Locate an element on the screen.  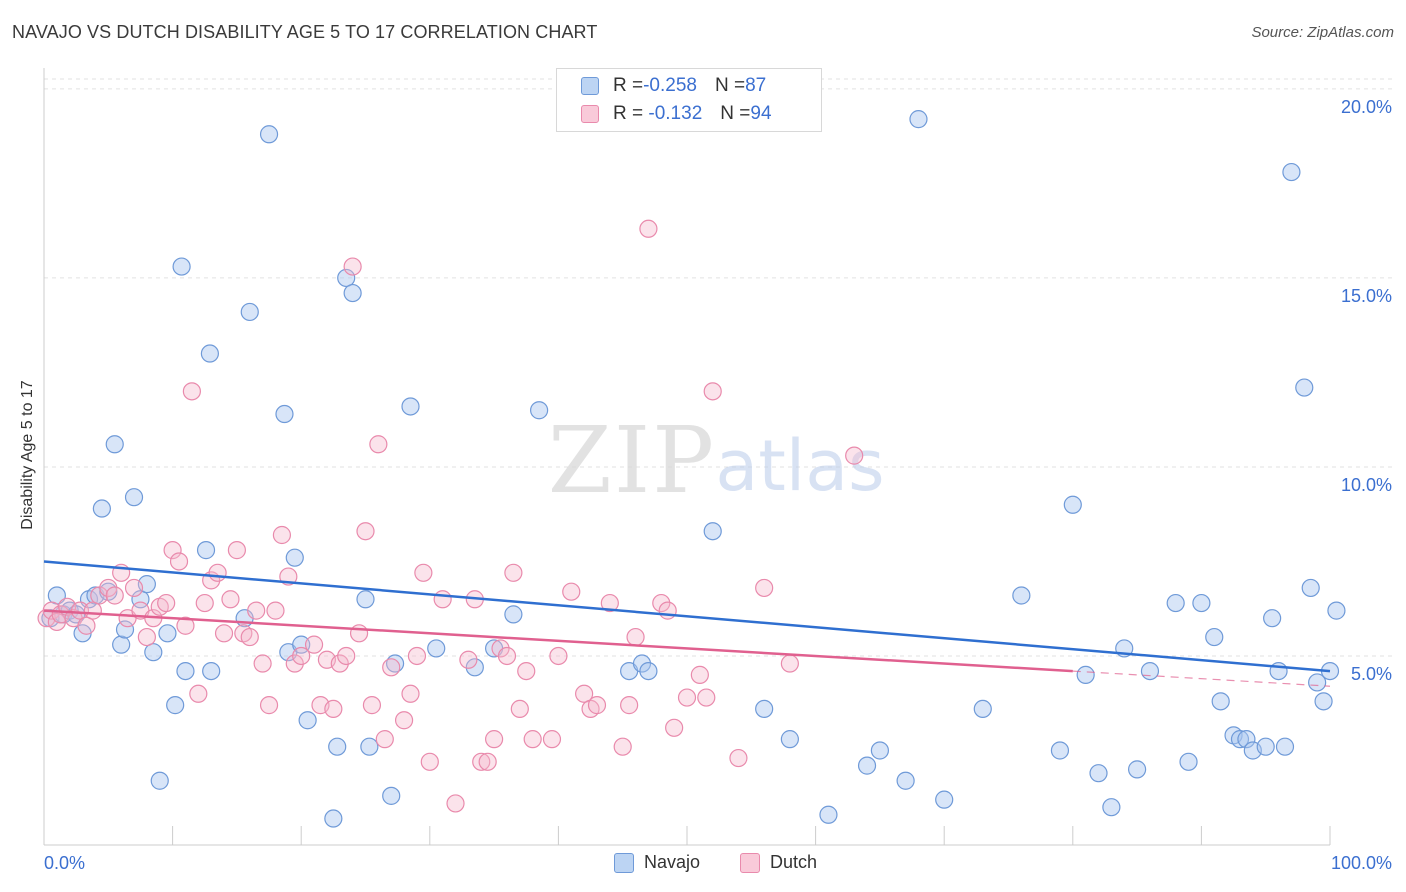
legend-row-dutch: R = -0.132 N = 94 is located at coordinates (676, 114).